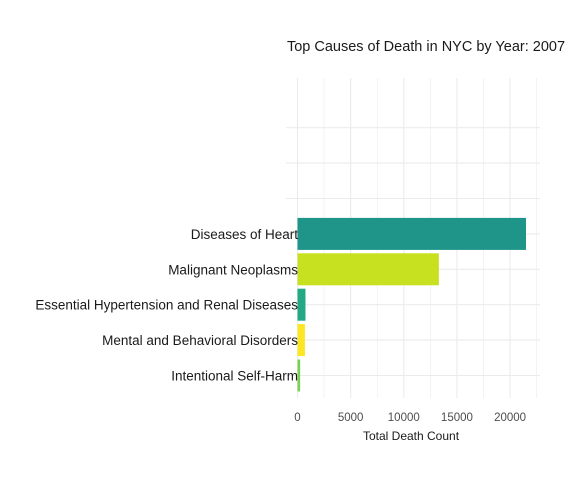 This screenshot has height=485, width=576. What do you see at coordinates (457, 418) in the screenshot?
I see `x-tick-label: 15000` at bounding box center [457, 418].